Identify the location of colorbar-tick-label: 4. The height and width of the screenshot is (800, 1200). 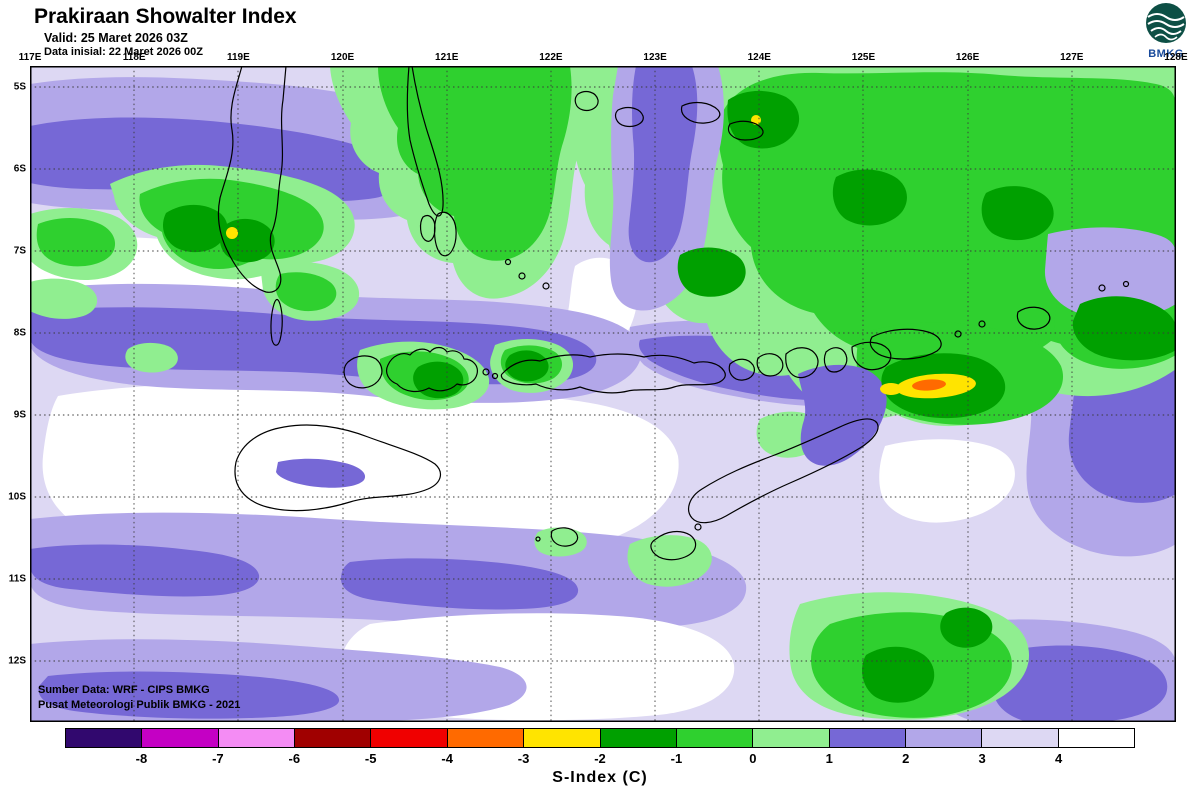
(1058, 758).